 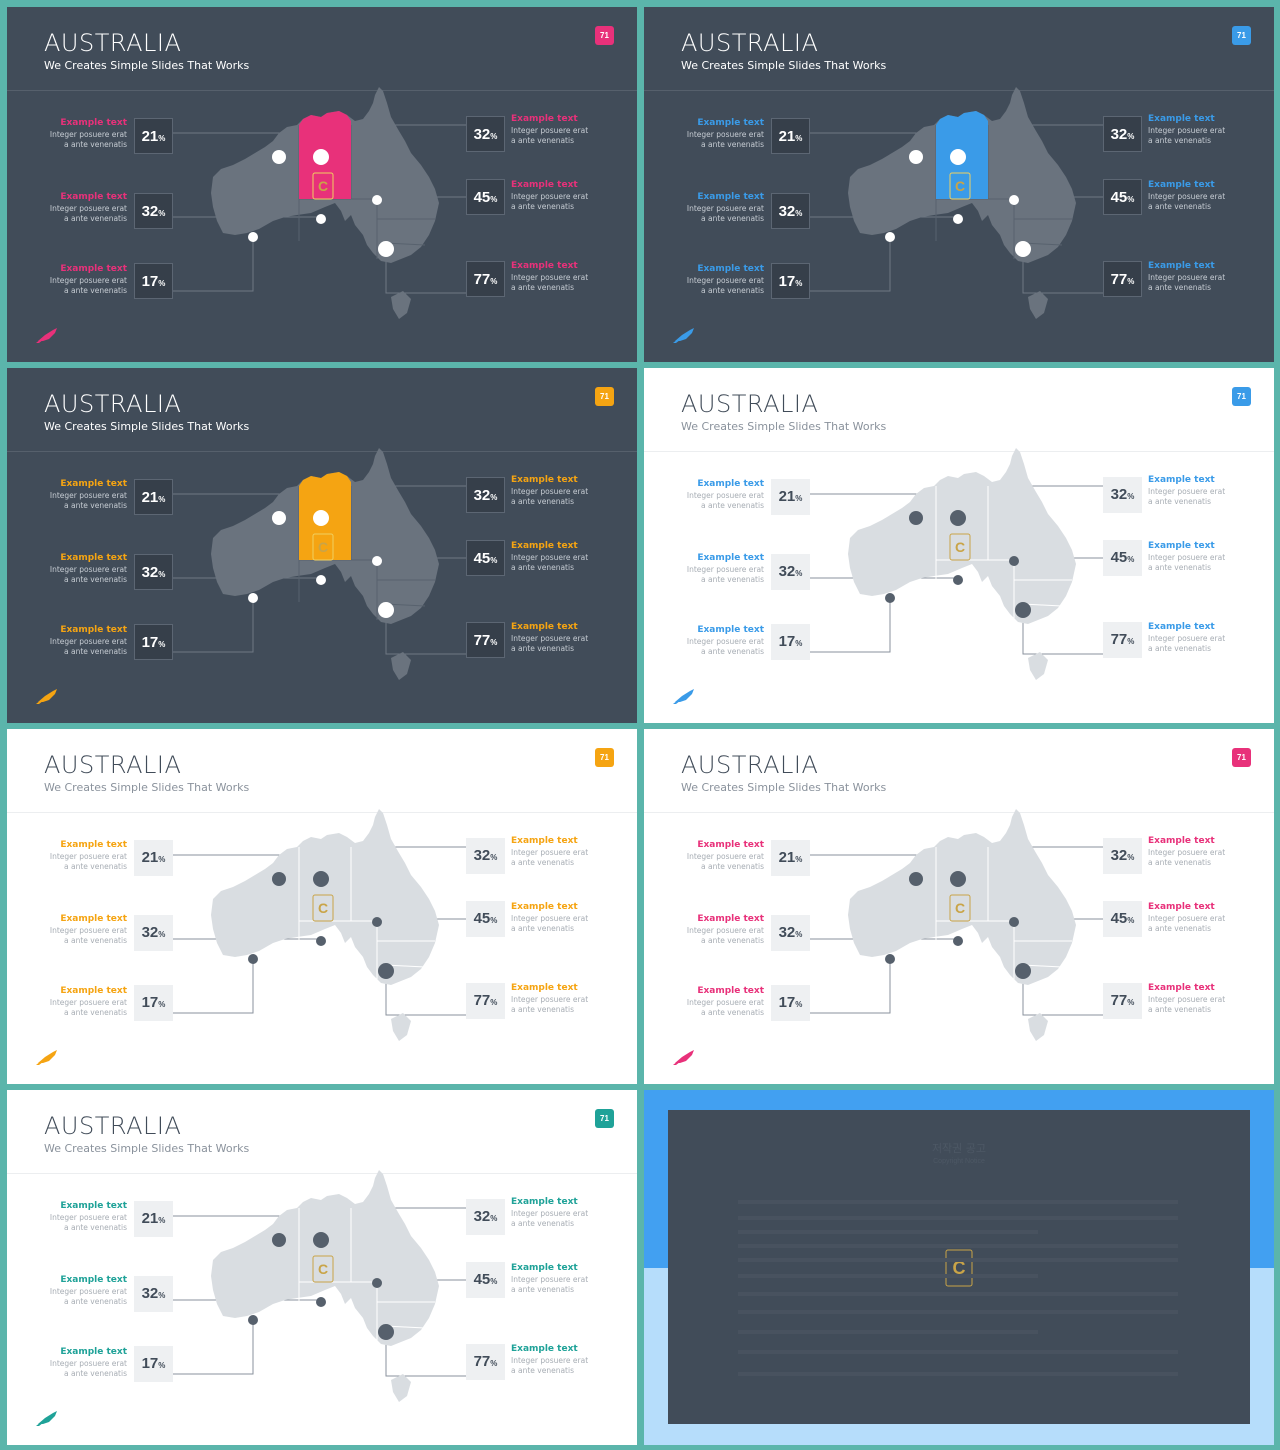 I want to click on stat-value-box: 21%, so click(x=153, y=1219).